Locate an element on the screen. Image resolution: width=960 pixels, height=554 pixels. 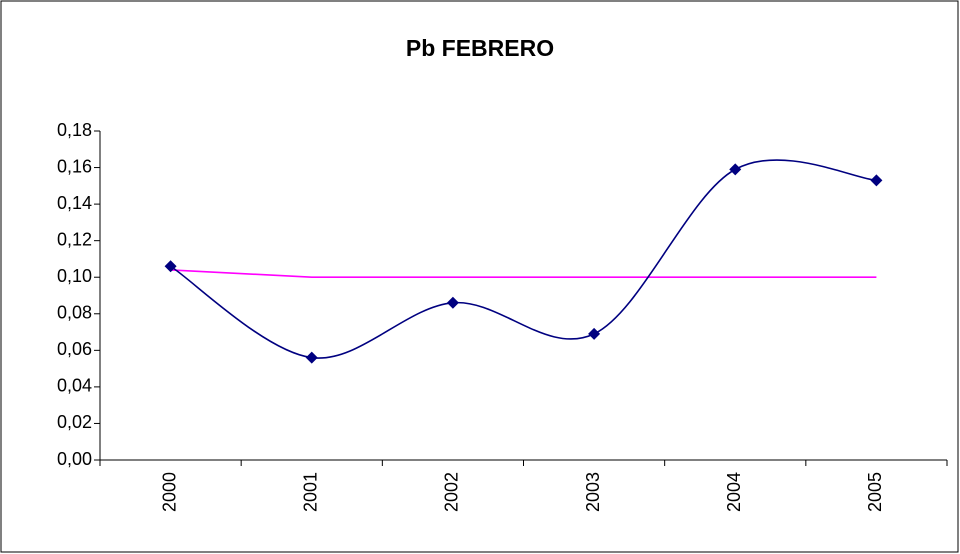
y-tick-label: 0,10 is located at coordinates (74, 276).